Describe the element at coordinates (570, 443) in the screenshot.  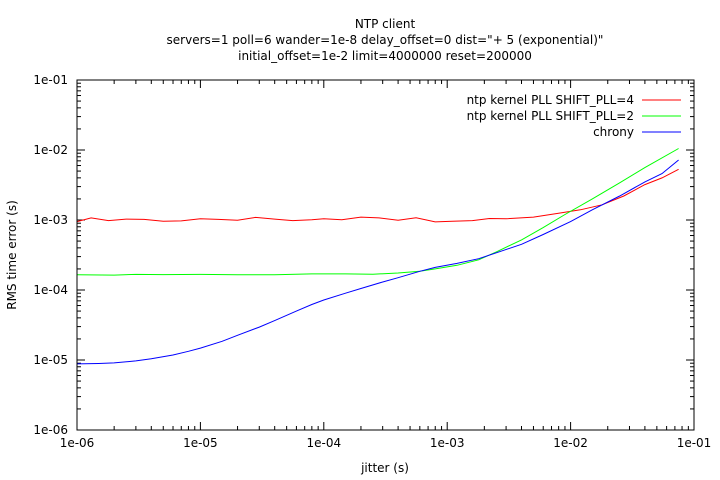
I see `x-tick-label: 1e-02` at that location.